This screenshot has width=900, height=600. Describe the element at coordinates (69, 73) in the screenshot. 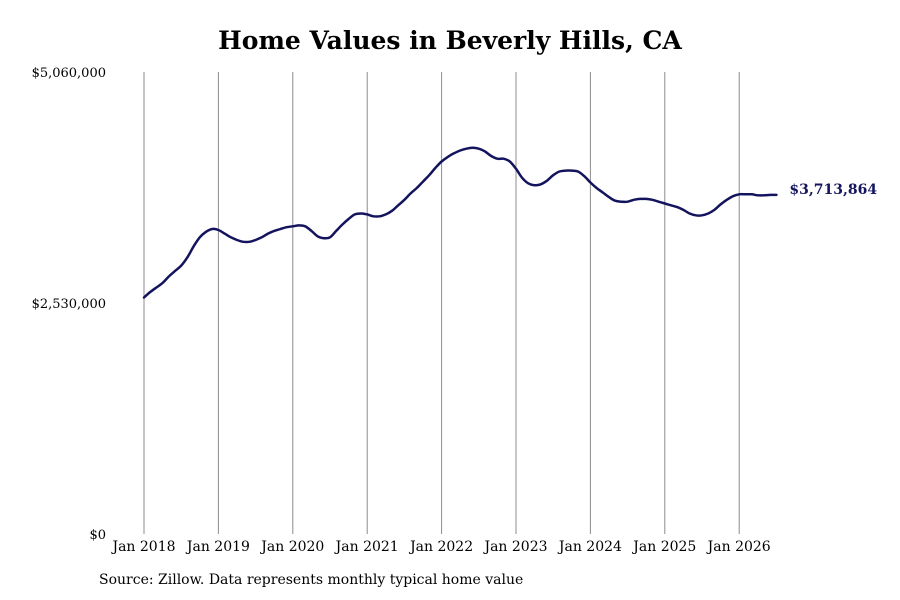

I see `y-tick-label: $5,060,000` at that location.